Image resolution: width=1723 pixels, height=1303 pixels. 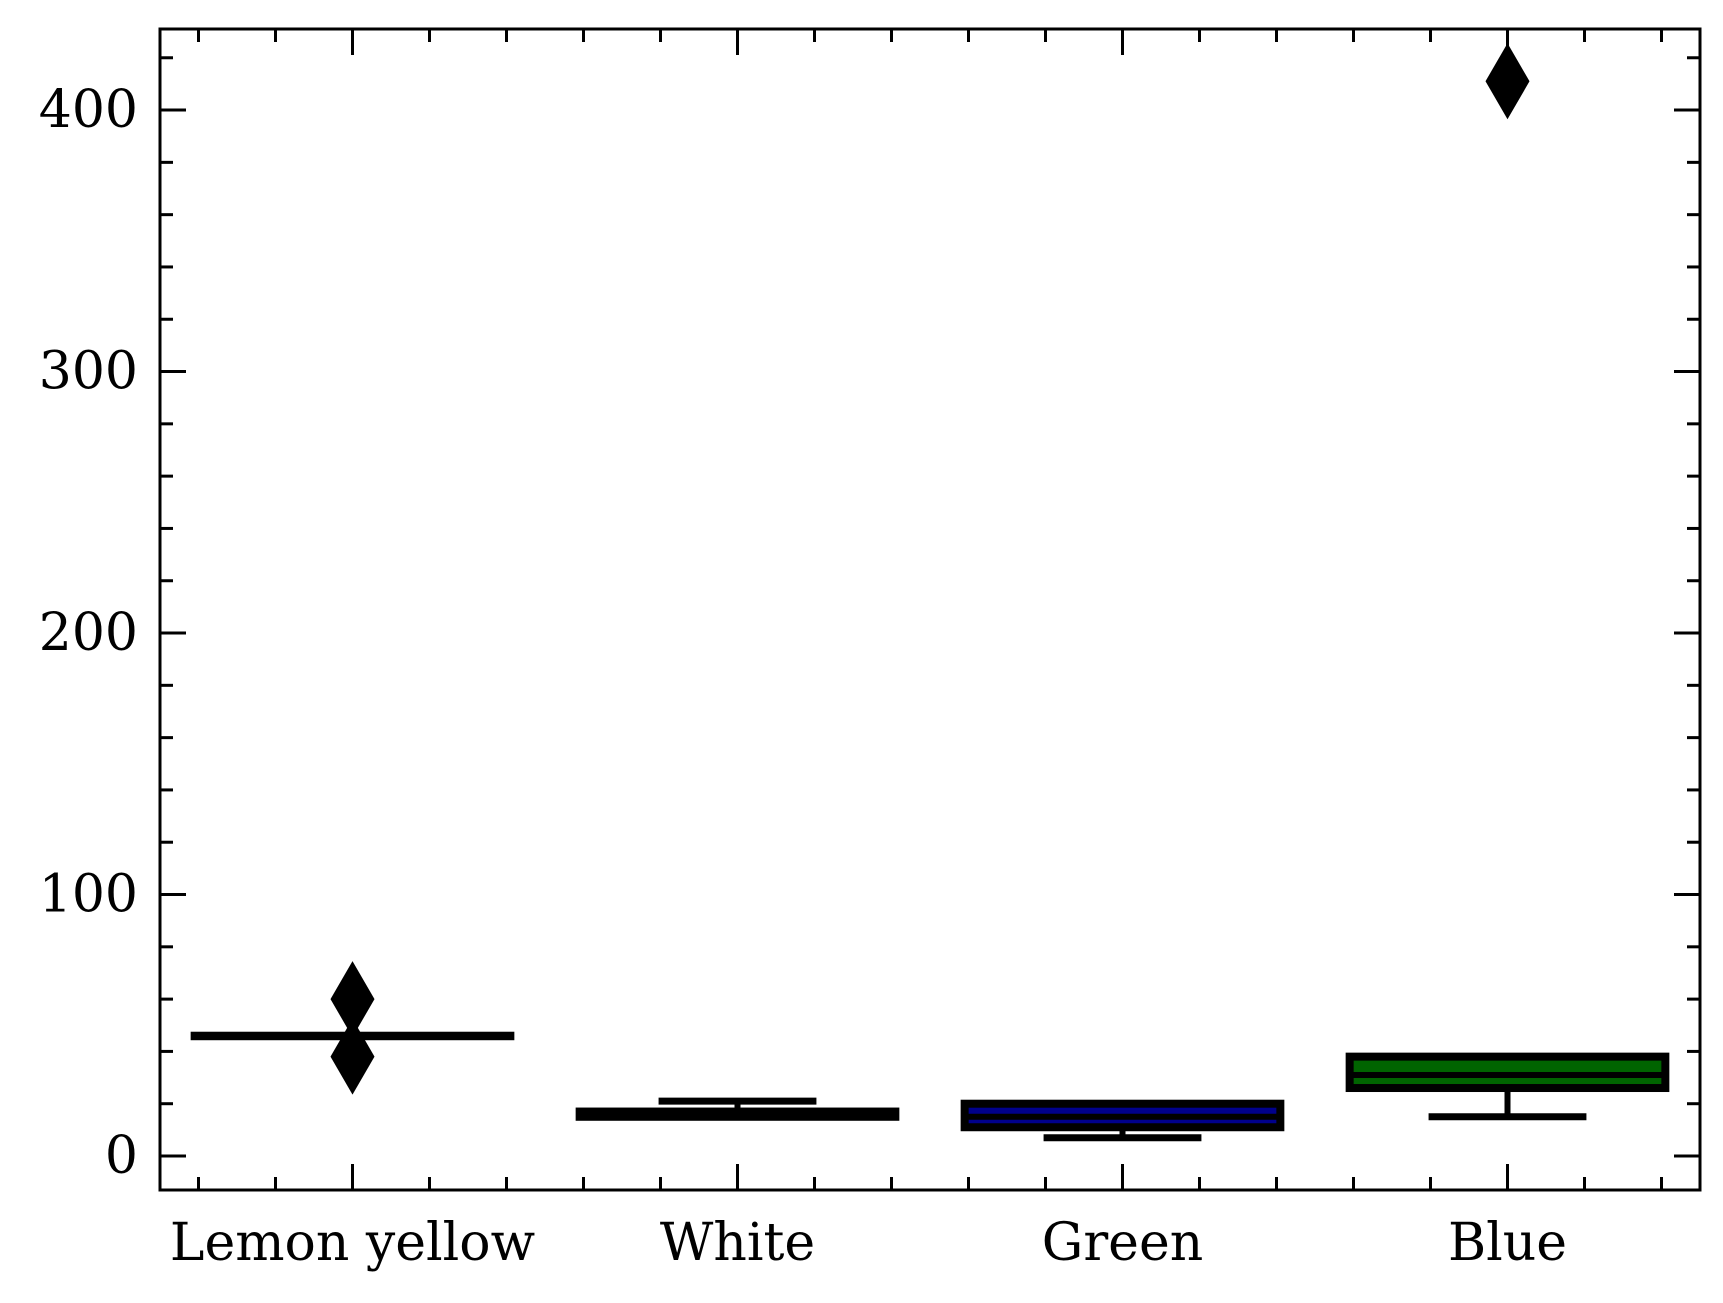 What do you see at coordinates (121, 1156) in the screenshot?
I see `y-tick-label: 0` at bounding box center [121, 1156].